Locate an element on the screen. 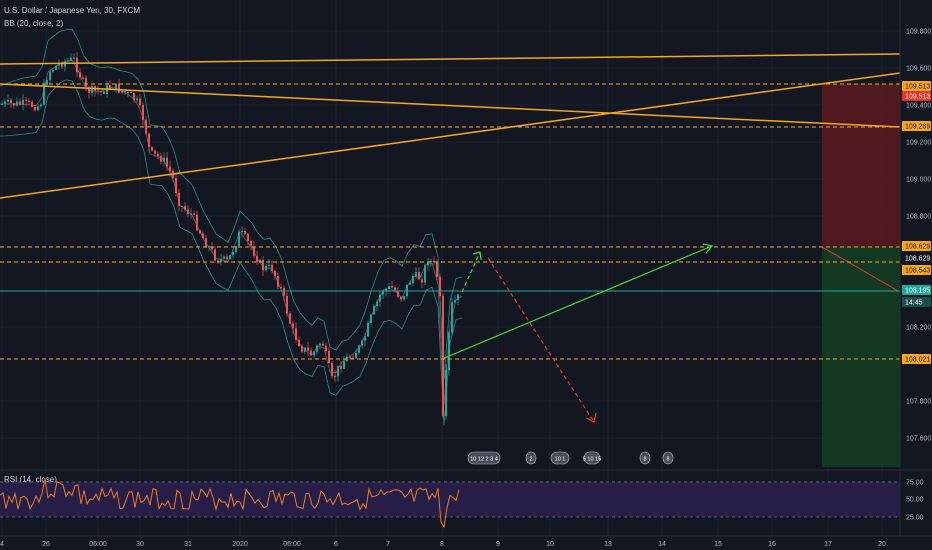  time-tick-label: 14 is located at coordinates (662, 544).